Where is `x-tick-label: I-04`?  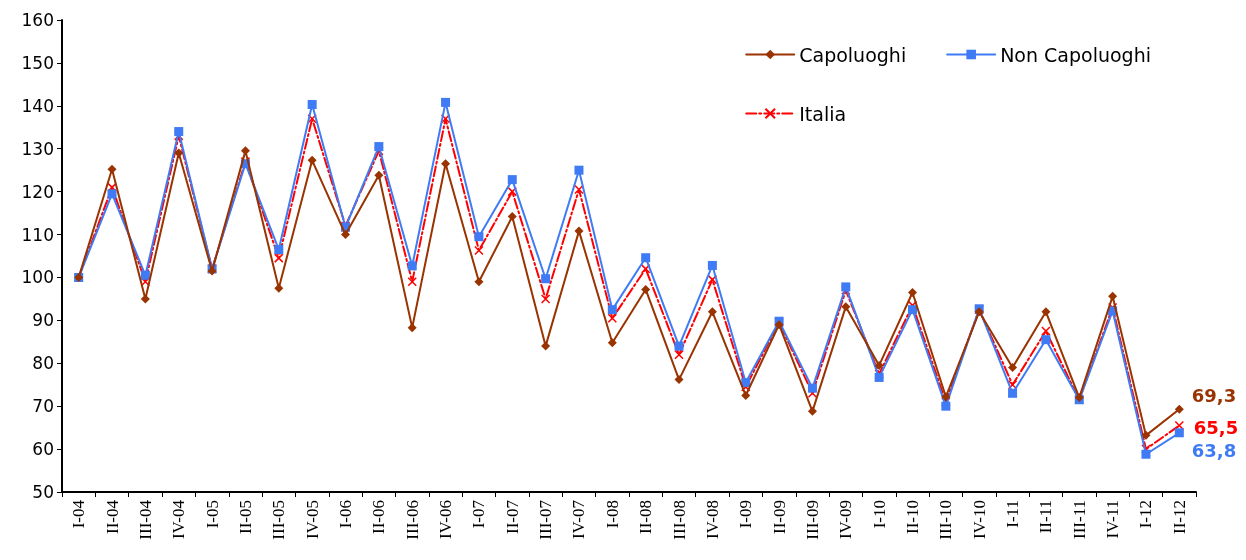 x-tick-label: I-04 is located at coordinates (79, 514).